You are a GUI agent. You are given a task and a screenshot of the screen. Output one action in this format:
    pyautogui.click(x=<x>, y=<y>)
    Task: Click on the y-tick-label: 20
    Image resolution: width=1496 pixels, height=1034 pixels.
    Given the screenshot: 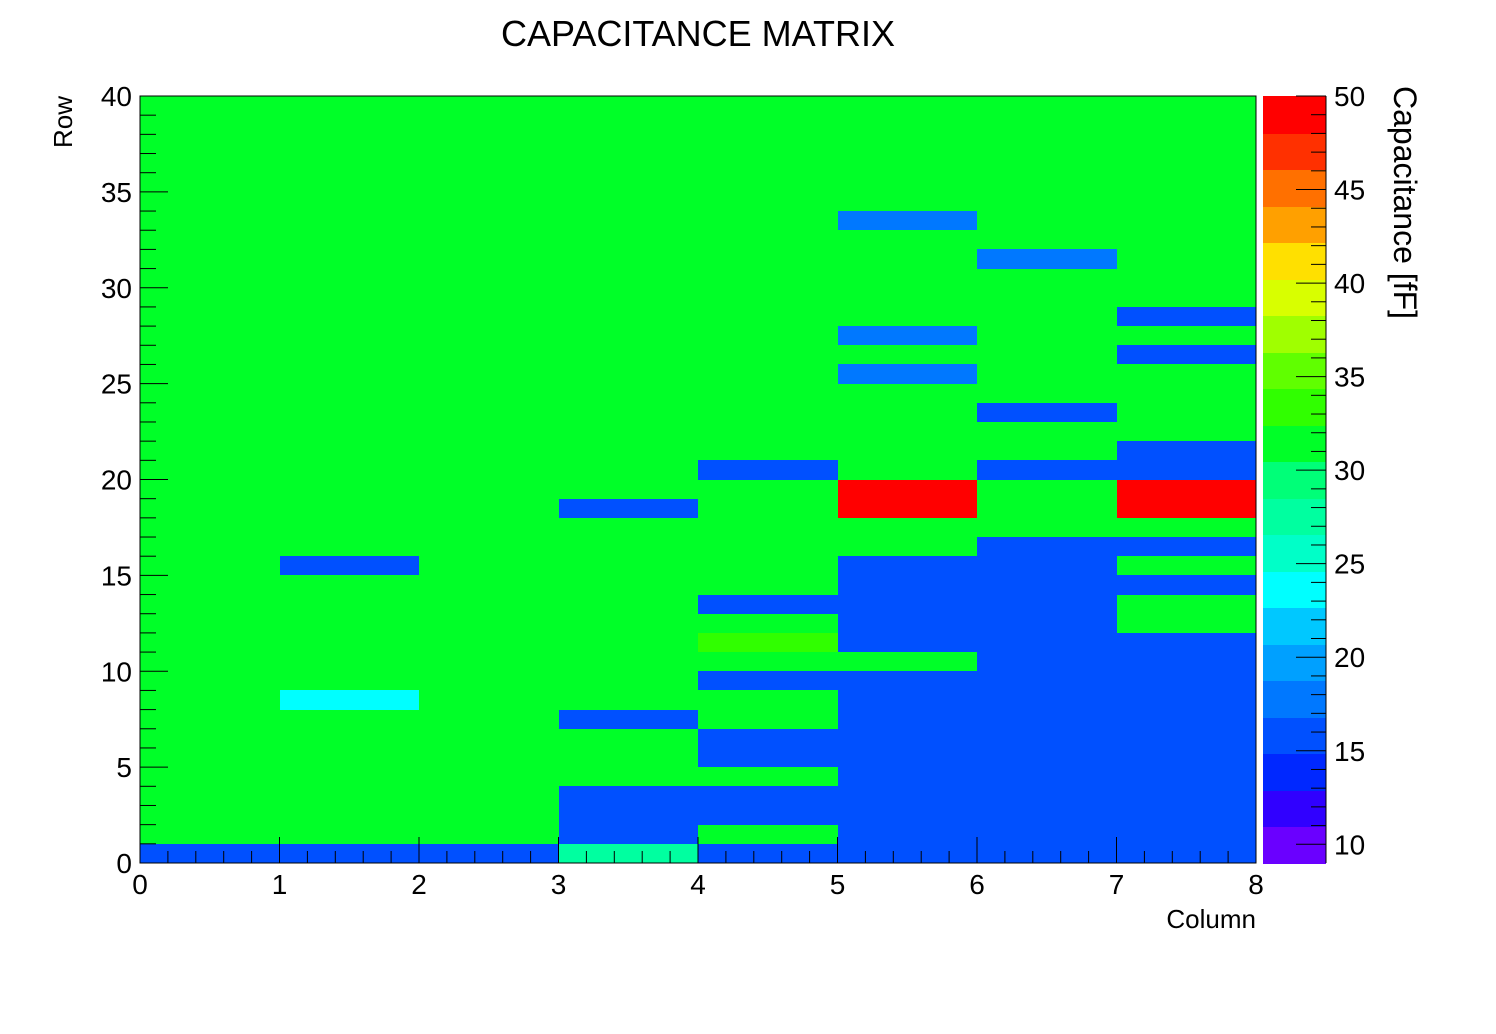 What is the action you would take?
    pyautogui.click(x=116, y=480)
    